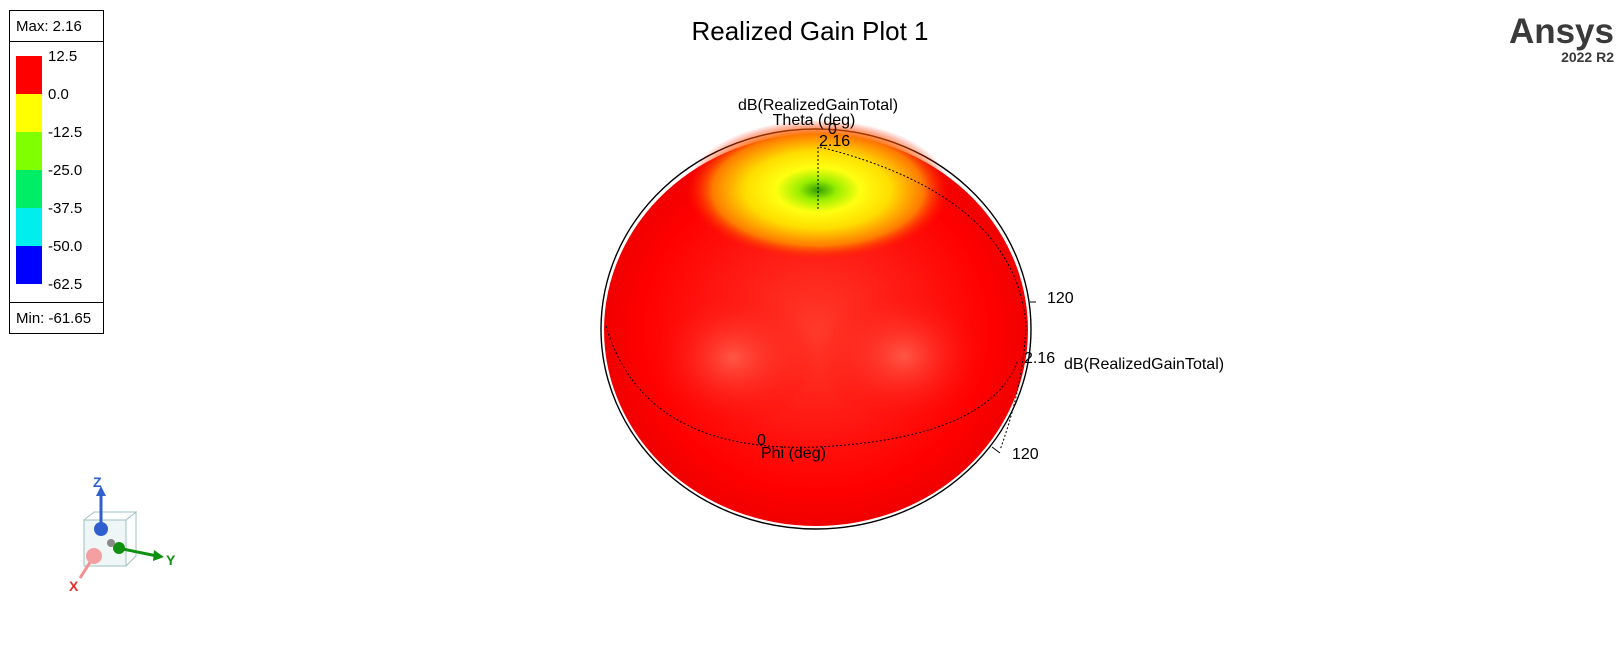  What do you see at coordinates (810, 31) in the screenshot?
I see `plot-title: Realized Gain Plot 1` at bounding box center [810, 31].